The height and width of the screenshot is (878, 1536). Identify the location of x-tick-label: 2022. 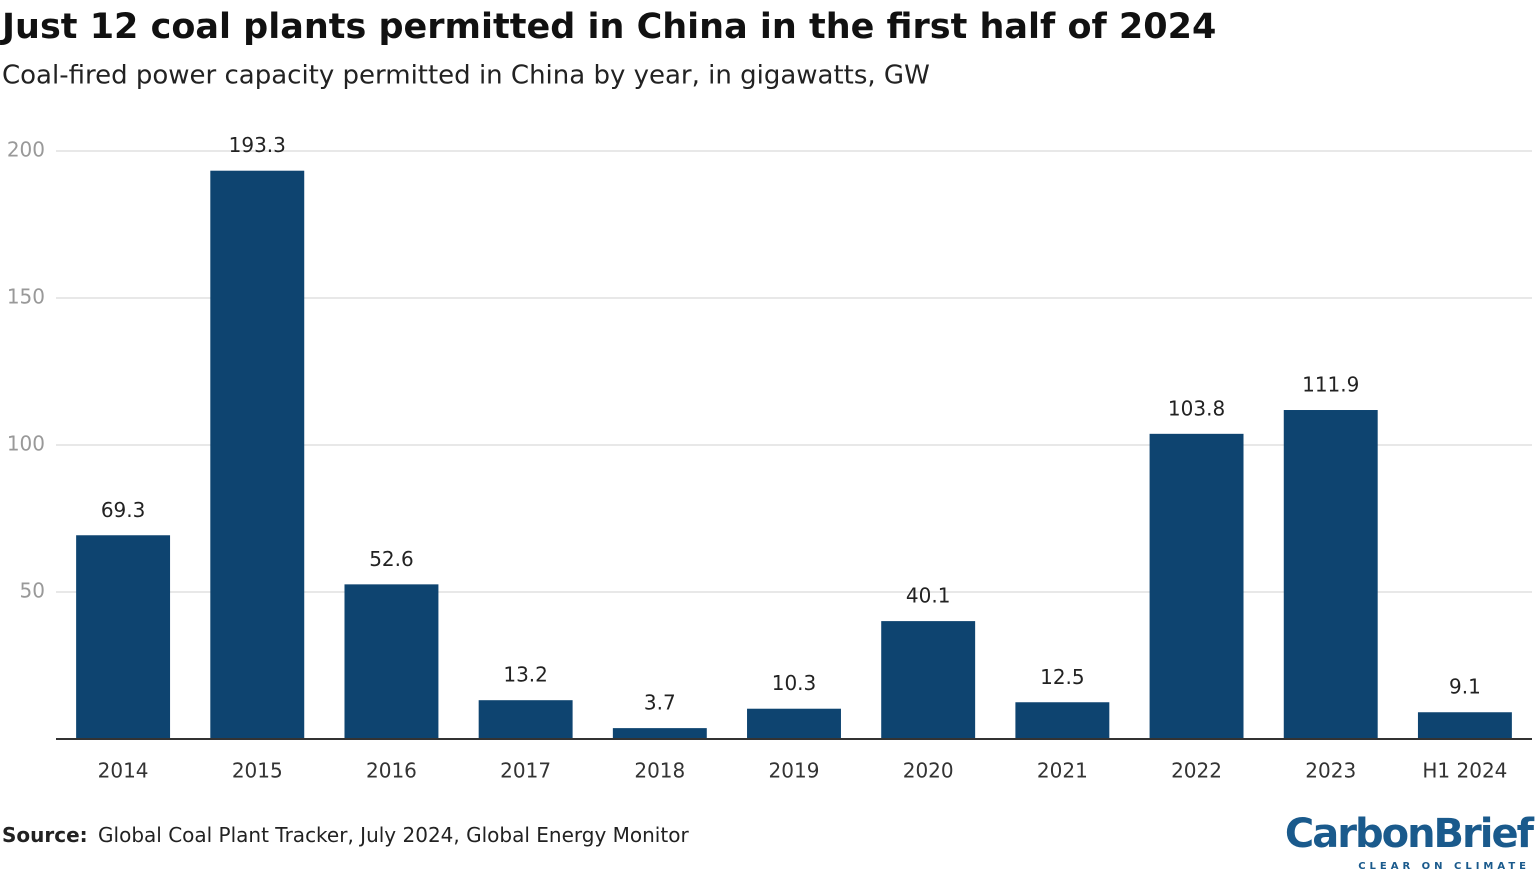
(1196, 771).